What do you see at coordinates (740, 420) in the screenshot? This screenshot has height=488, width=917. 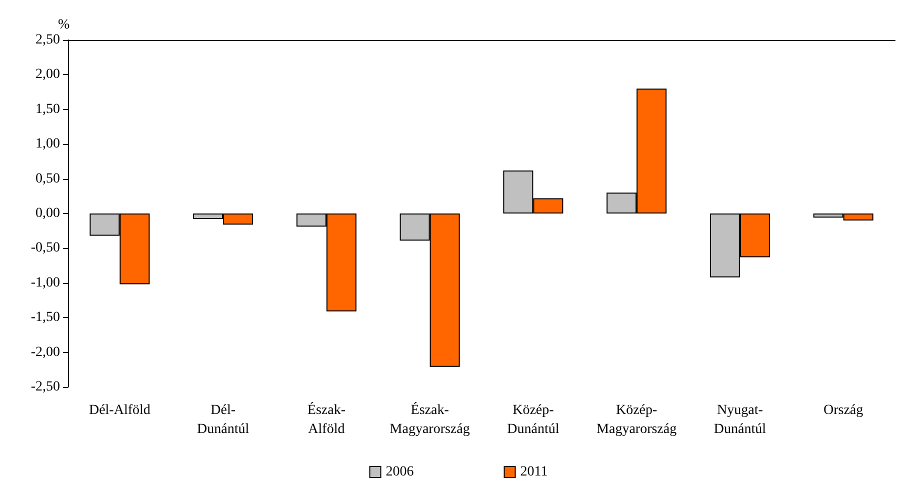 I see `x-tick-label: Nyugat- Dunántúl` at bounding box center [740, 420].